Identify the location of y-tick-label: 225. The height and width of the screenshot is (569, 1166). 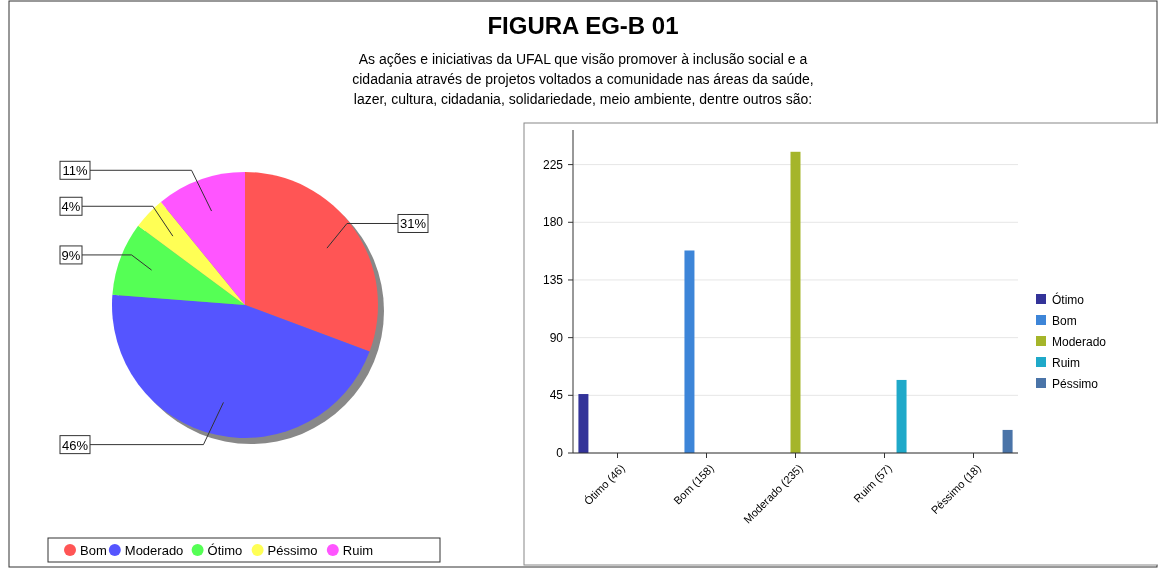
(553, 164).